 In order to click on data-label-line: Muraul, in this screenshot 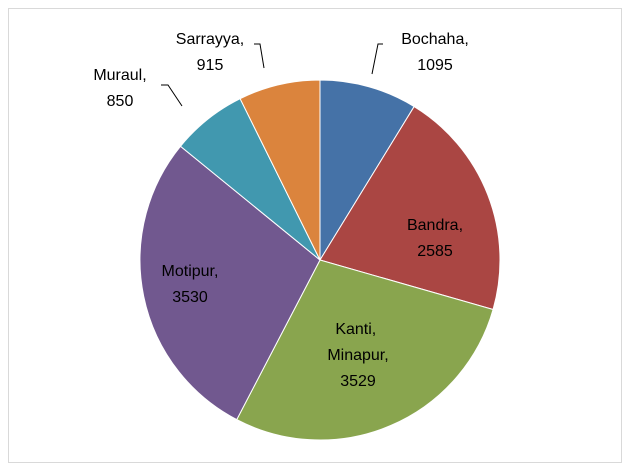, I will do `click(119, 75)`.